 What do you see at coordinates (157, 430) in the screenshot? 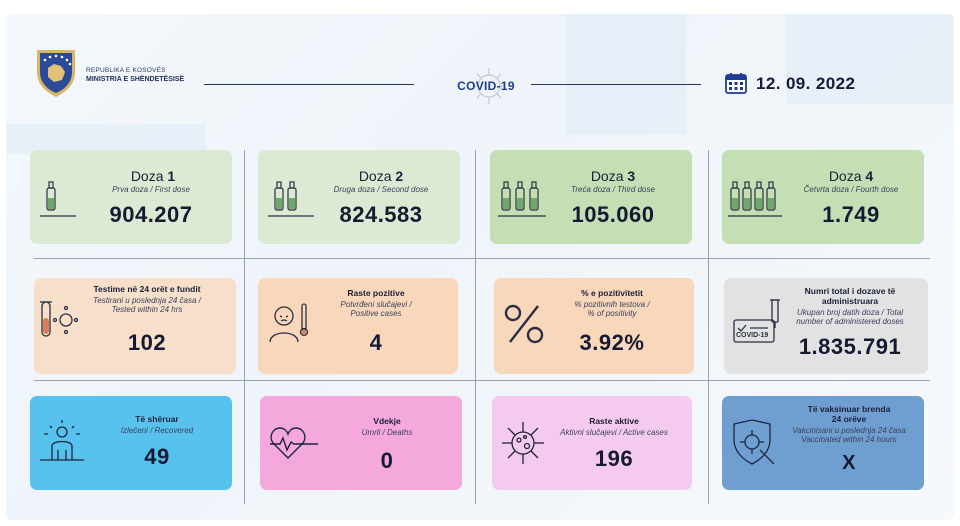
I see `recovered-sub: Izlečeni / Recovered` at bounding box center [157, 430].